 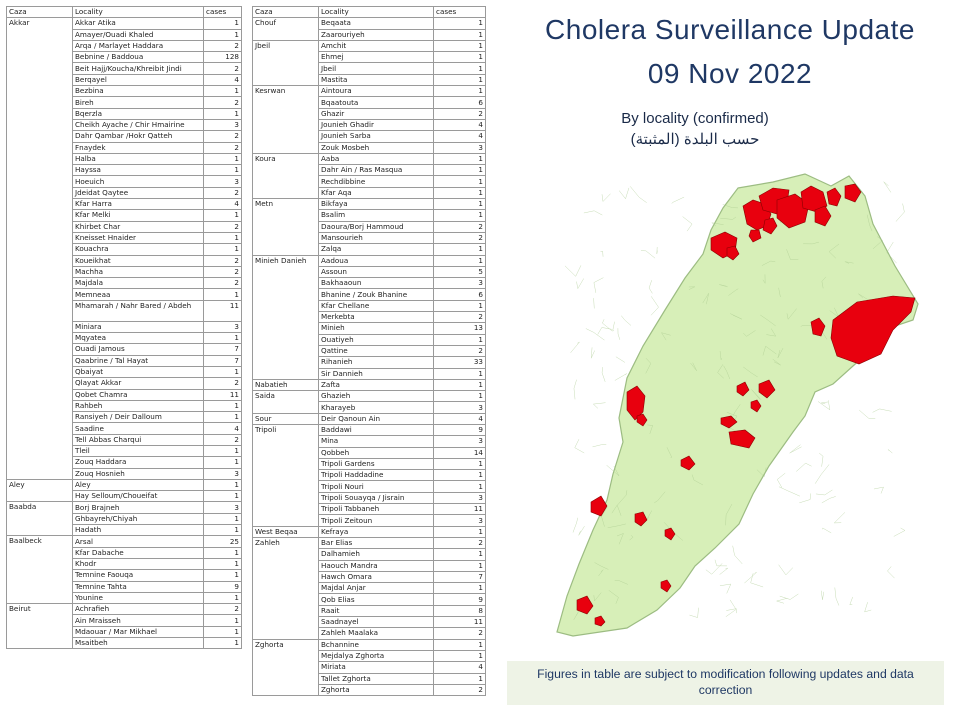 What do you see at coordinates (376, 102) in the screenshot?
I see `locality-cell: Bqaatouta` at bounding box center [376, 102].